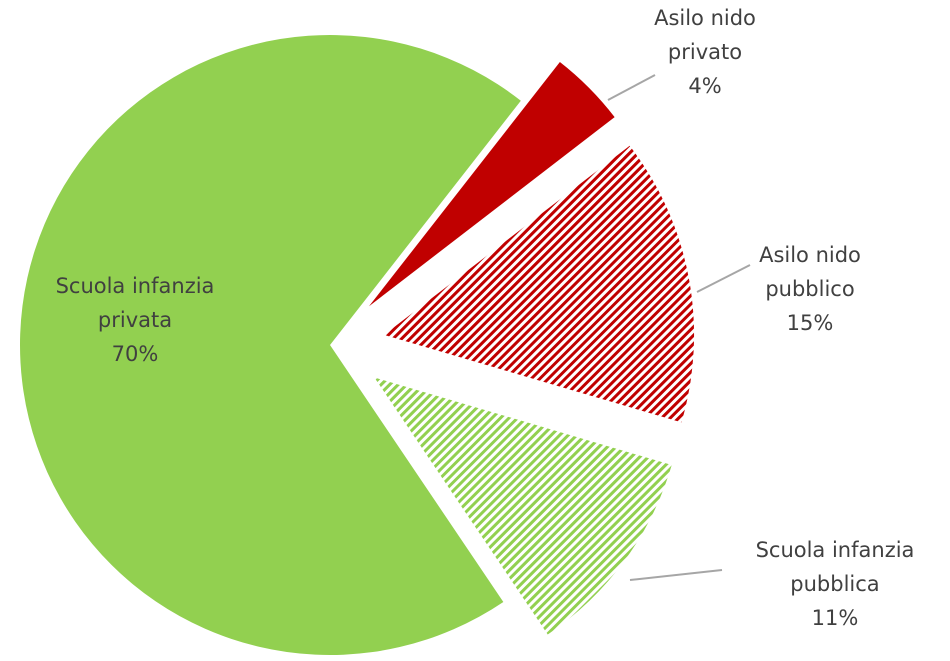  Describe the element at coordinates (810, 272) in the screenshot. I see `slice-label: Asilo nido pubblico` at that location.